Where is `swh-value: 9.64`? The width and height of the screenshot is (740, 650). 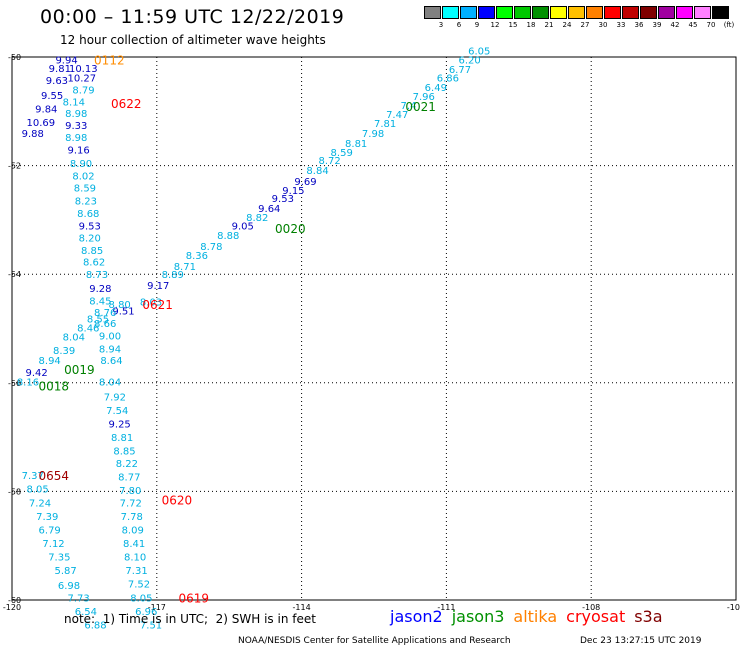
swh-value: 9.64 is located at coordinates (269, 209).